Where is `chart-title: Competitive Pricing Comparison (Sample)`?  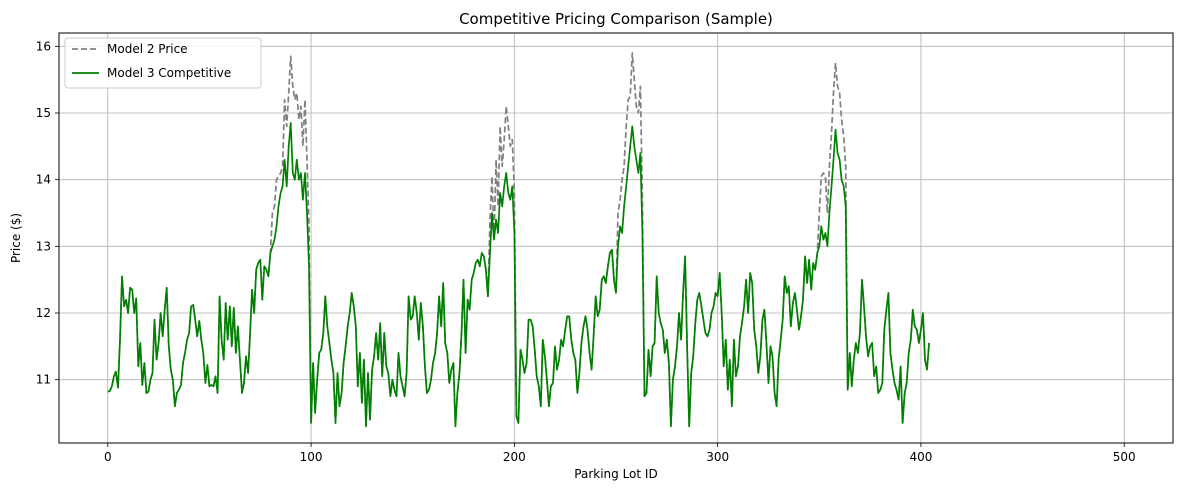 chart-title: Competitive Pricing Comparison (Sample) is located at coordinates (616, 19).